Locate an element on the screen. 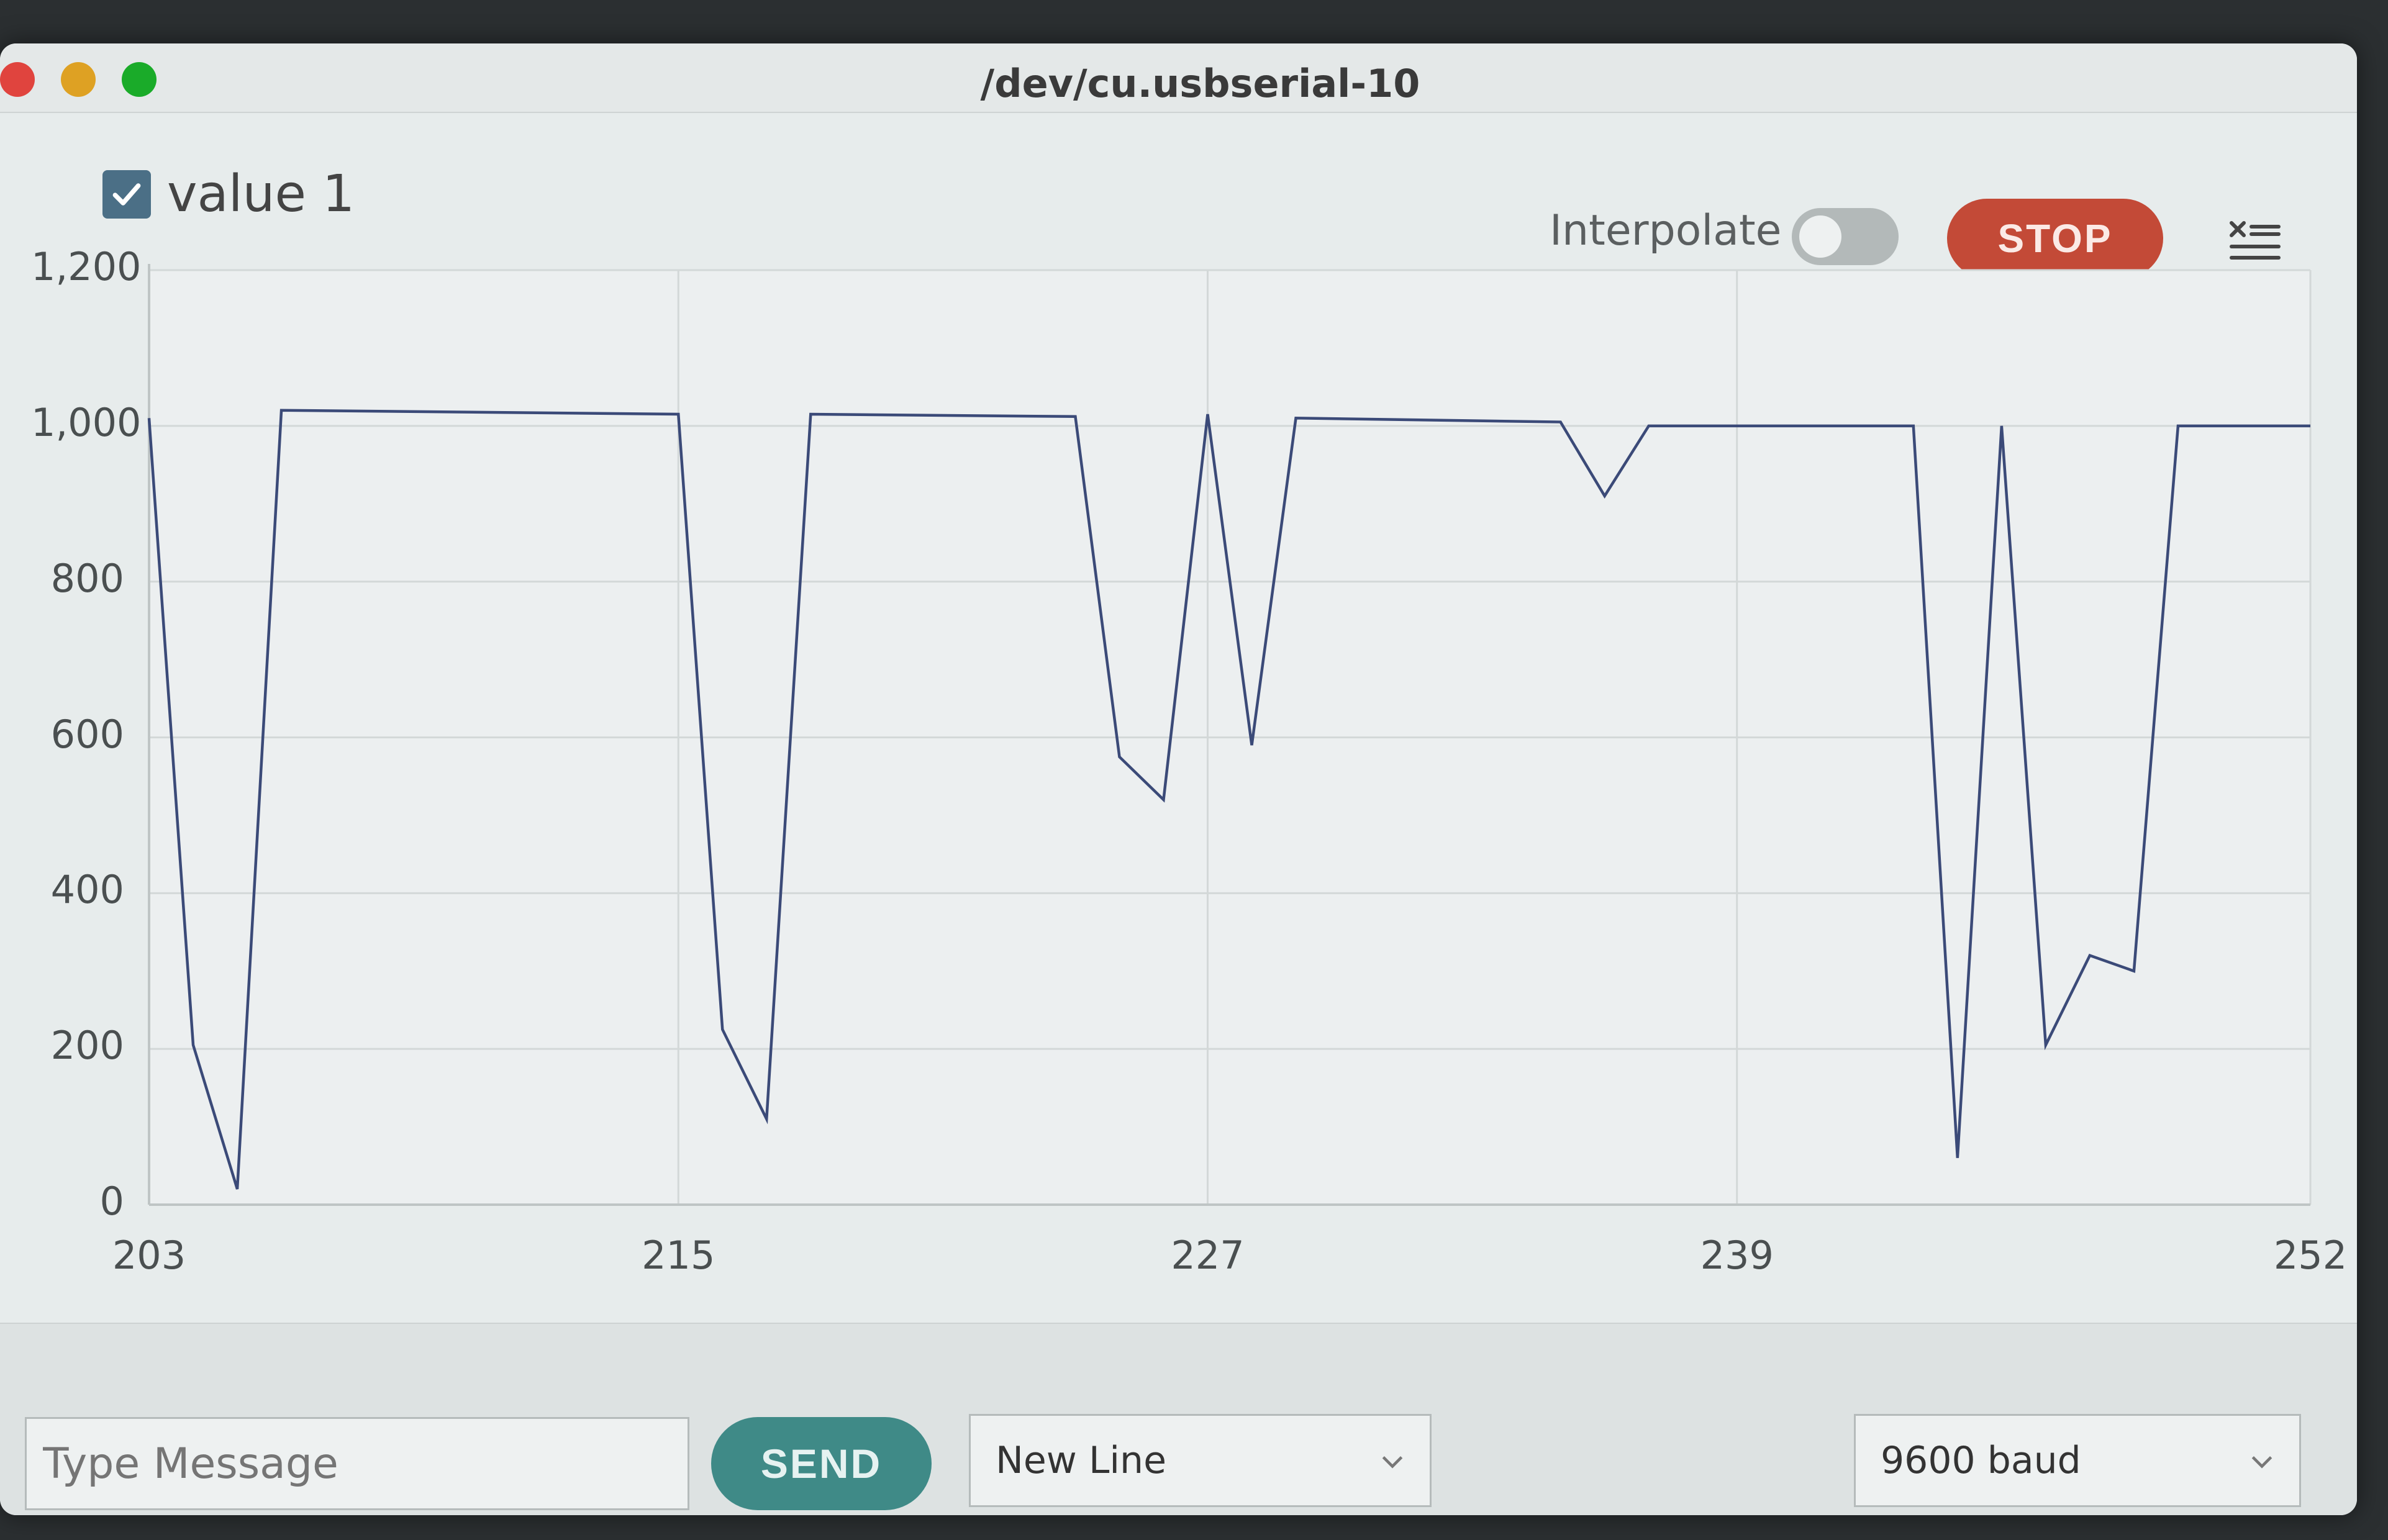 This screenshot has height=1540, width=2388. y-tick-label: 800 is located at coordinates (87, 578).